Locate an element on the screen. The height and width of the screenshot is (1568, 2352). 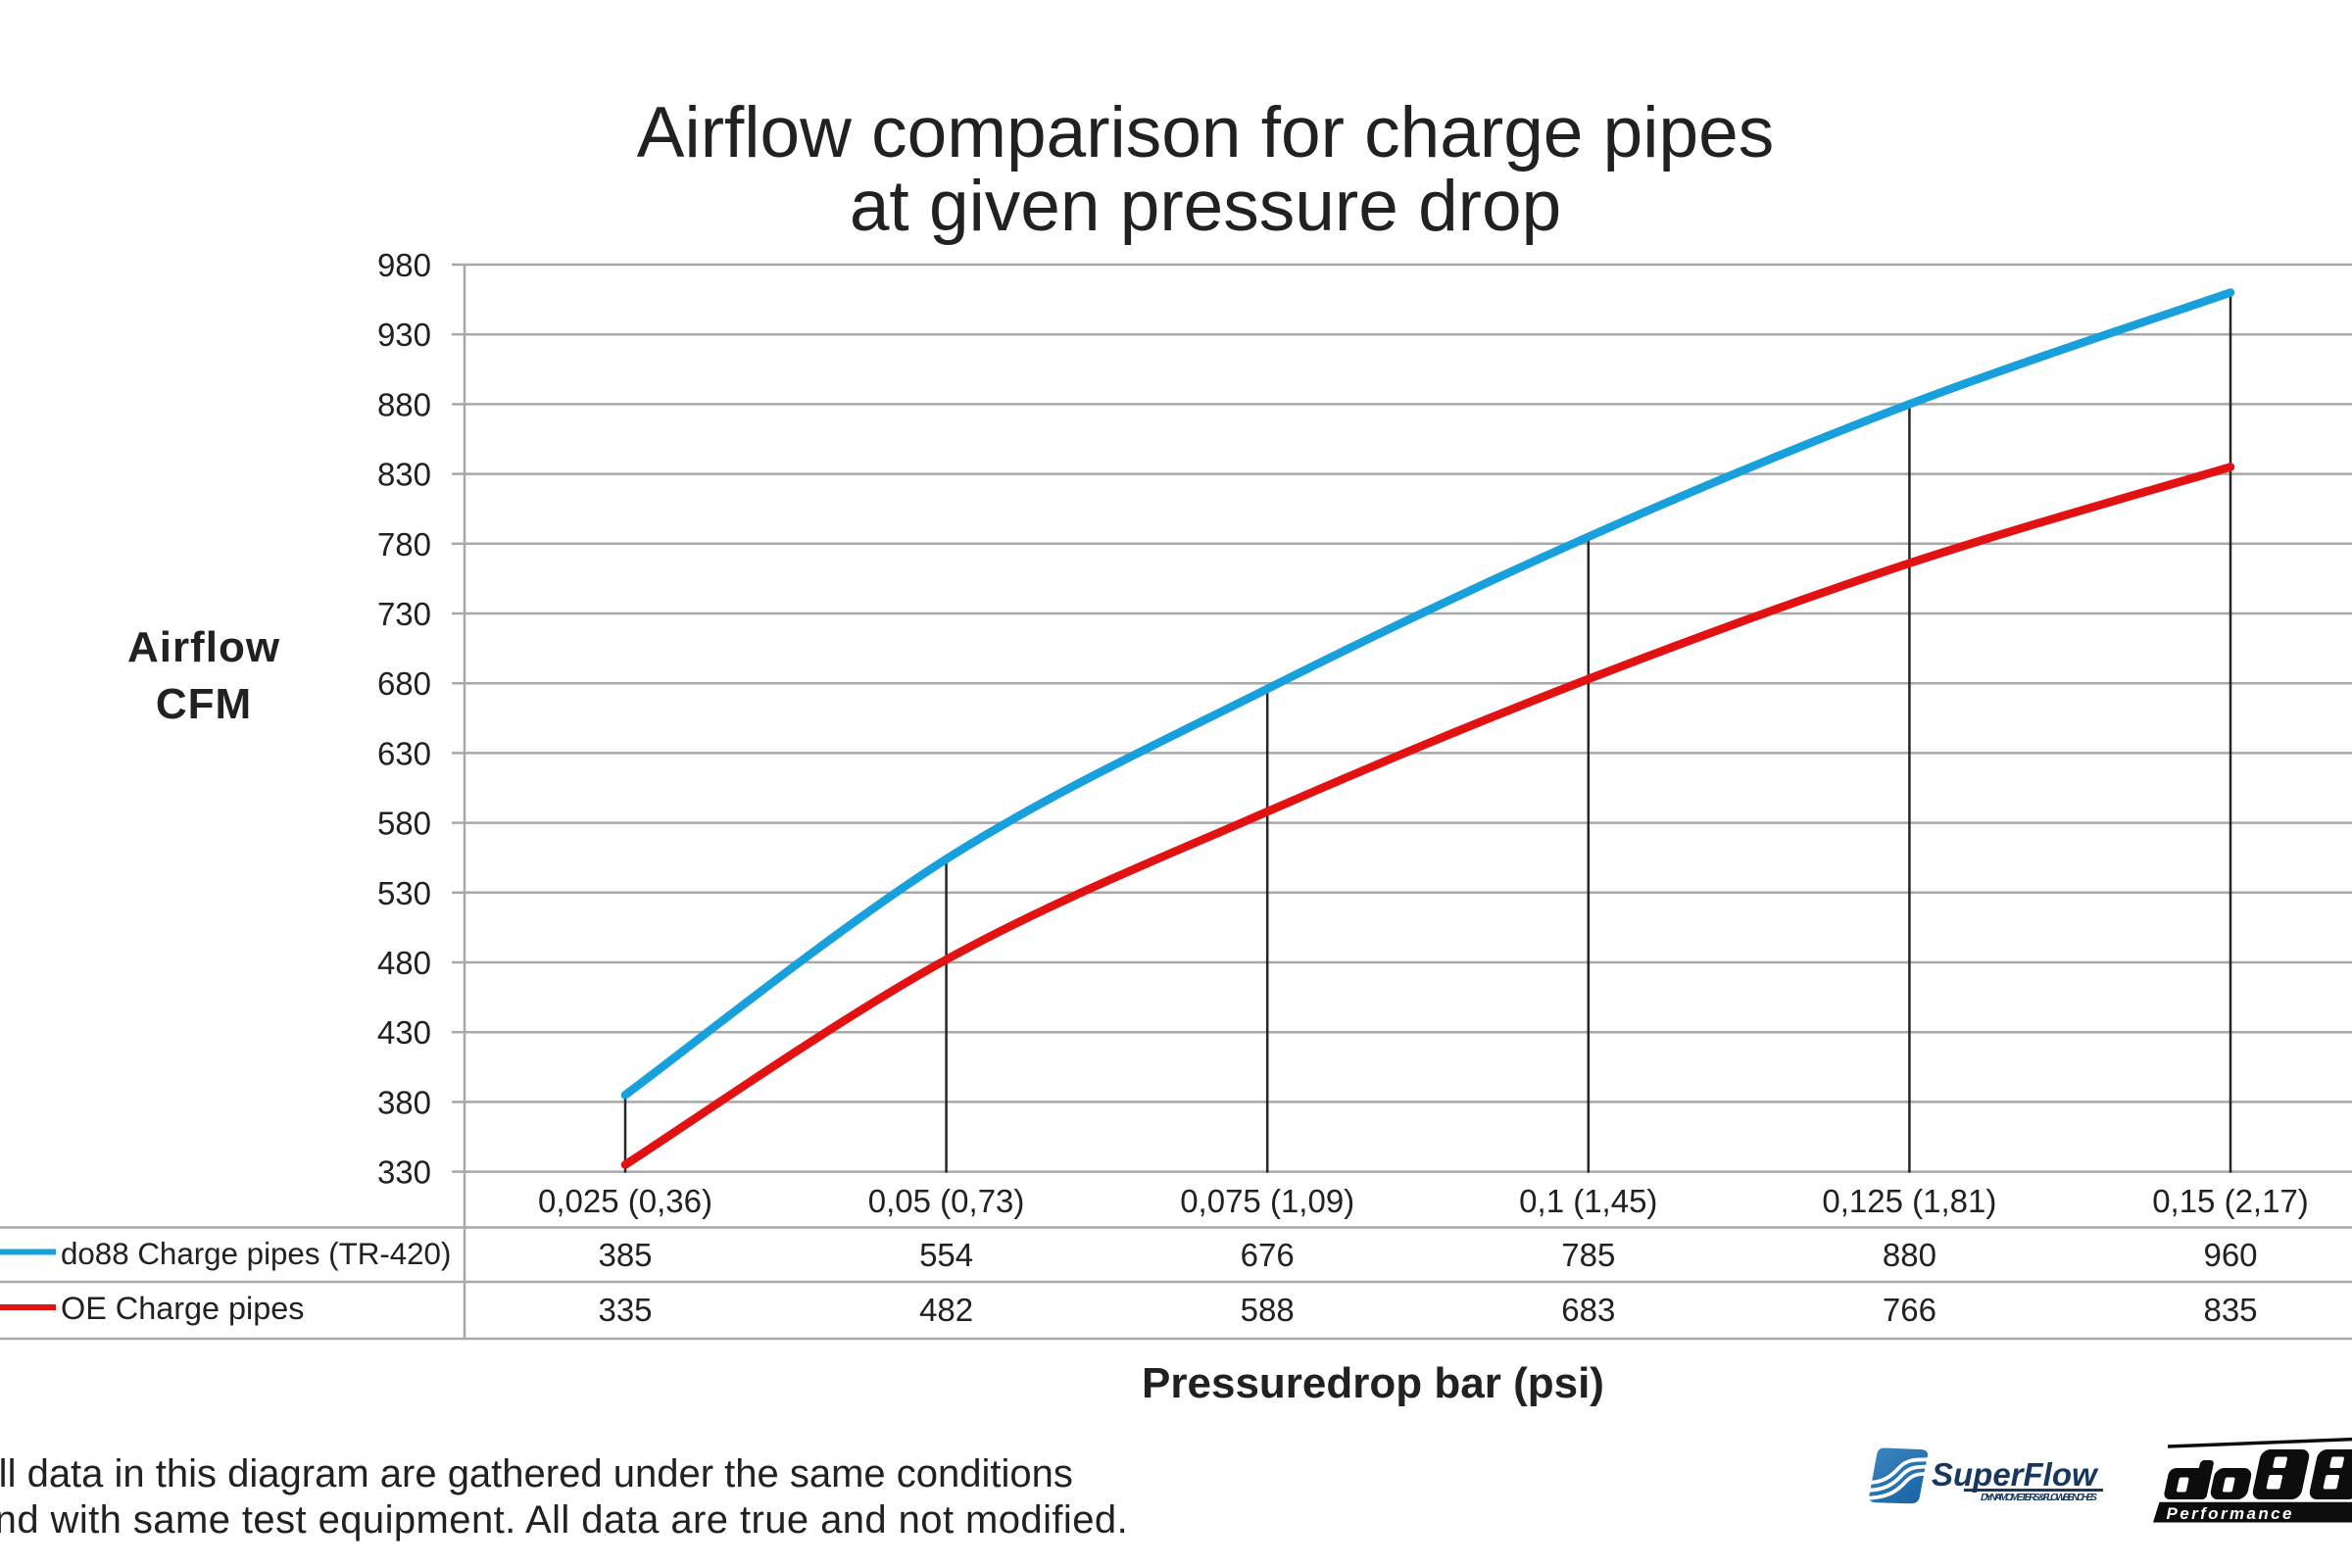
svg-text: do88 Charge pipes (TR-420) is located at coordinates (256, 1254).